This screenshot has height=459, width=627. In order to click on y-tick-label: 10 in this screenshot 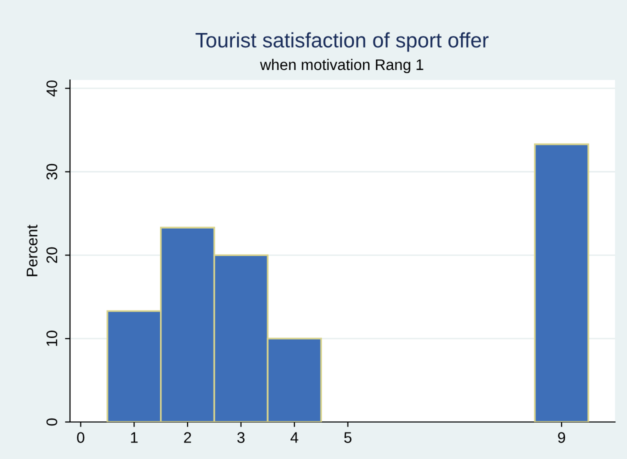, I will do `click(52, 338)`.